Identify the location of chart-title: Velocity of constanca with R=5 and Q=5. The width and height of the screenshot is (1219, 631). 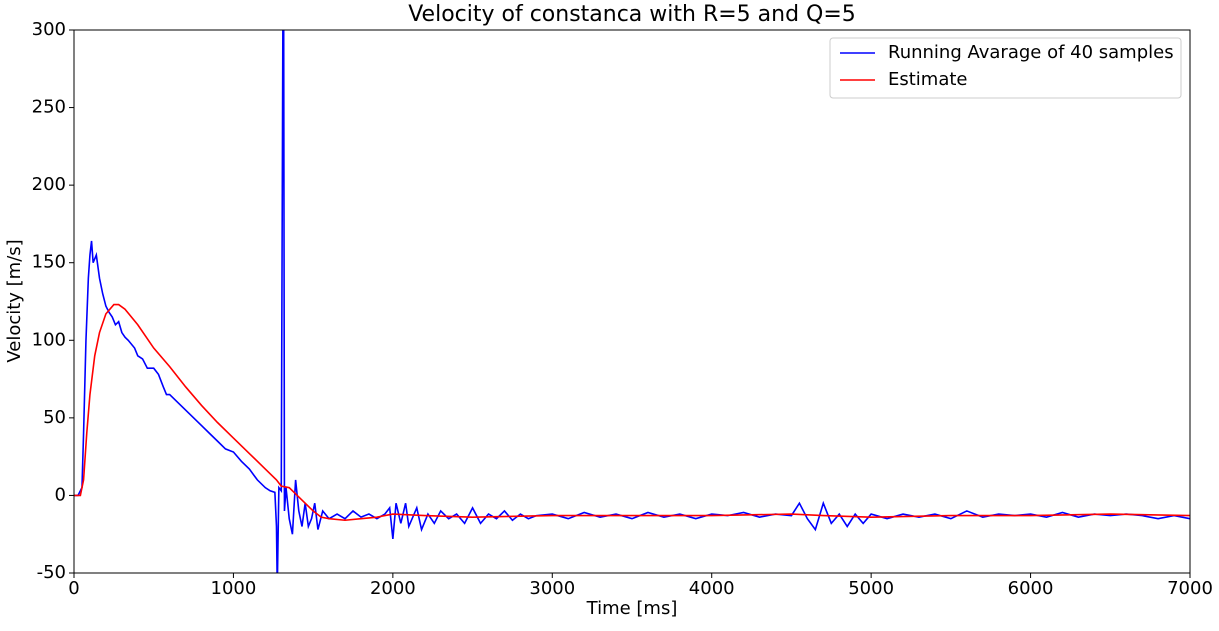
(632, 14).